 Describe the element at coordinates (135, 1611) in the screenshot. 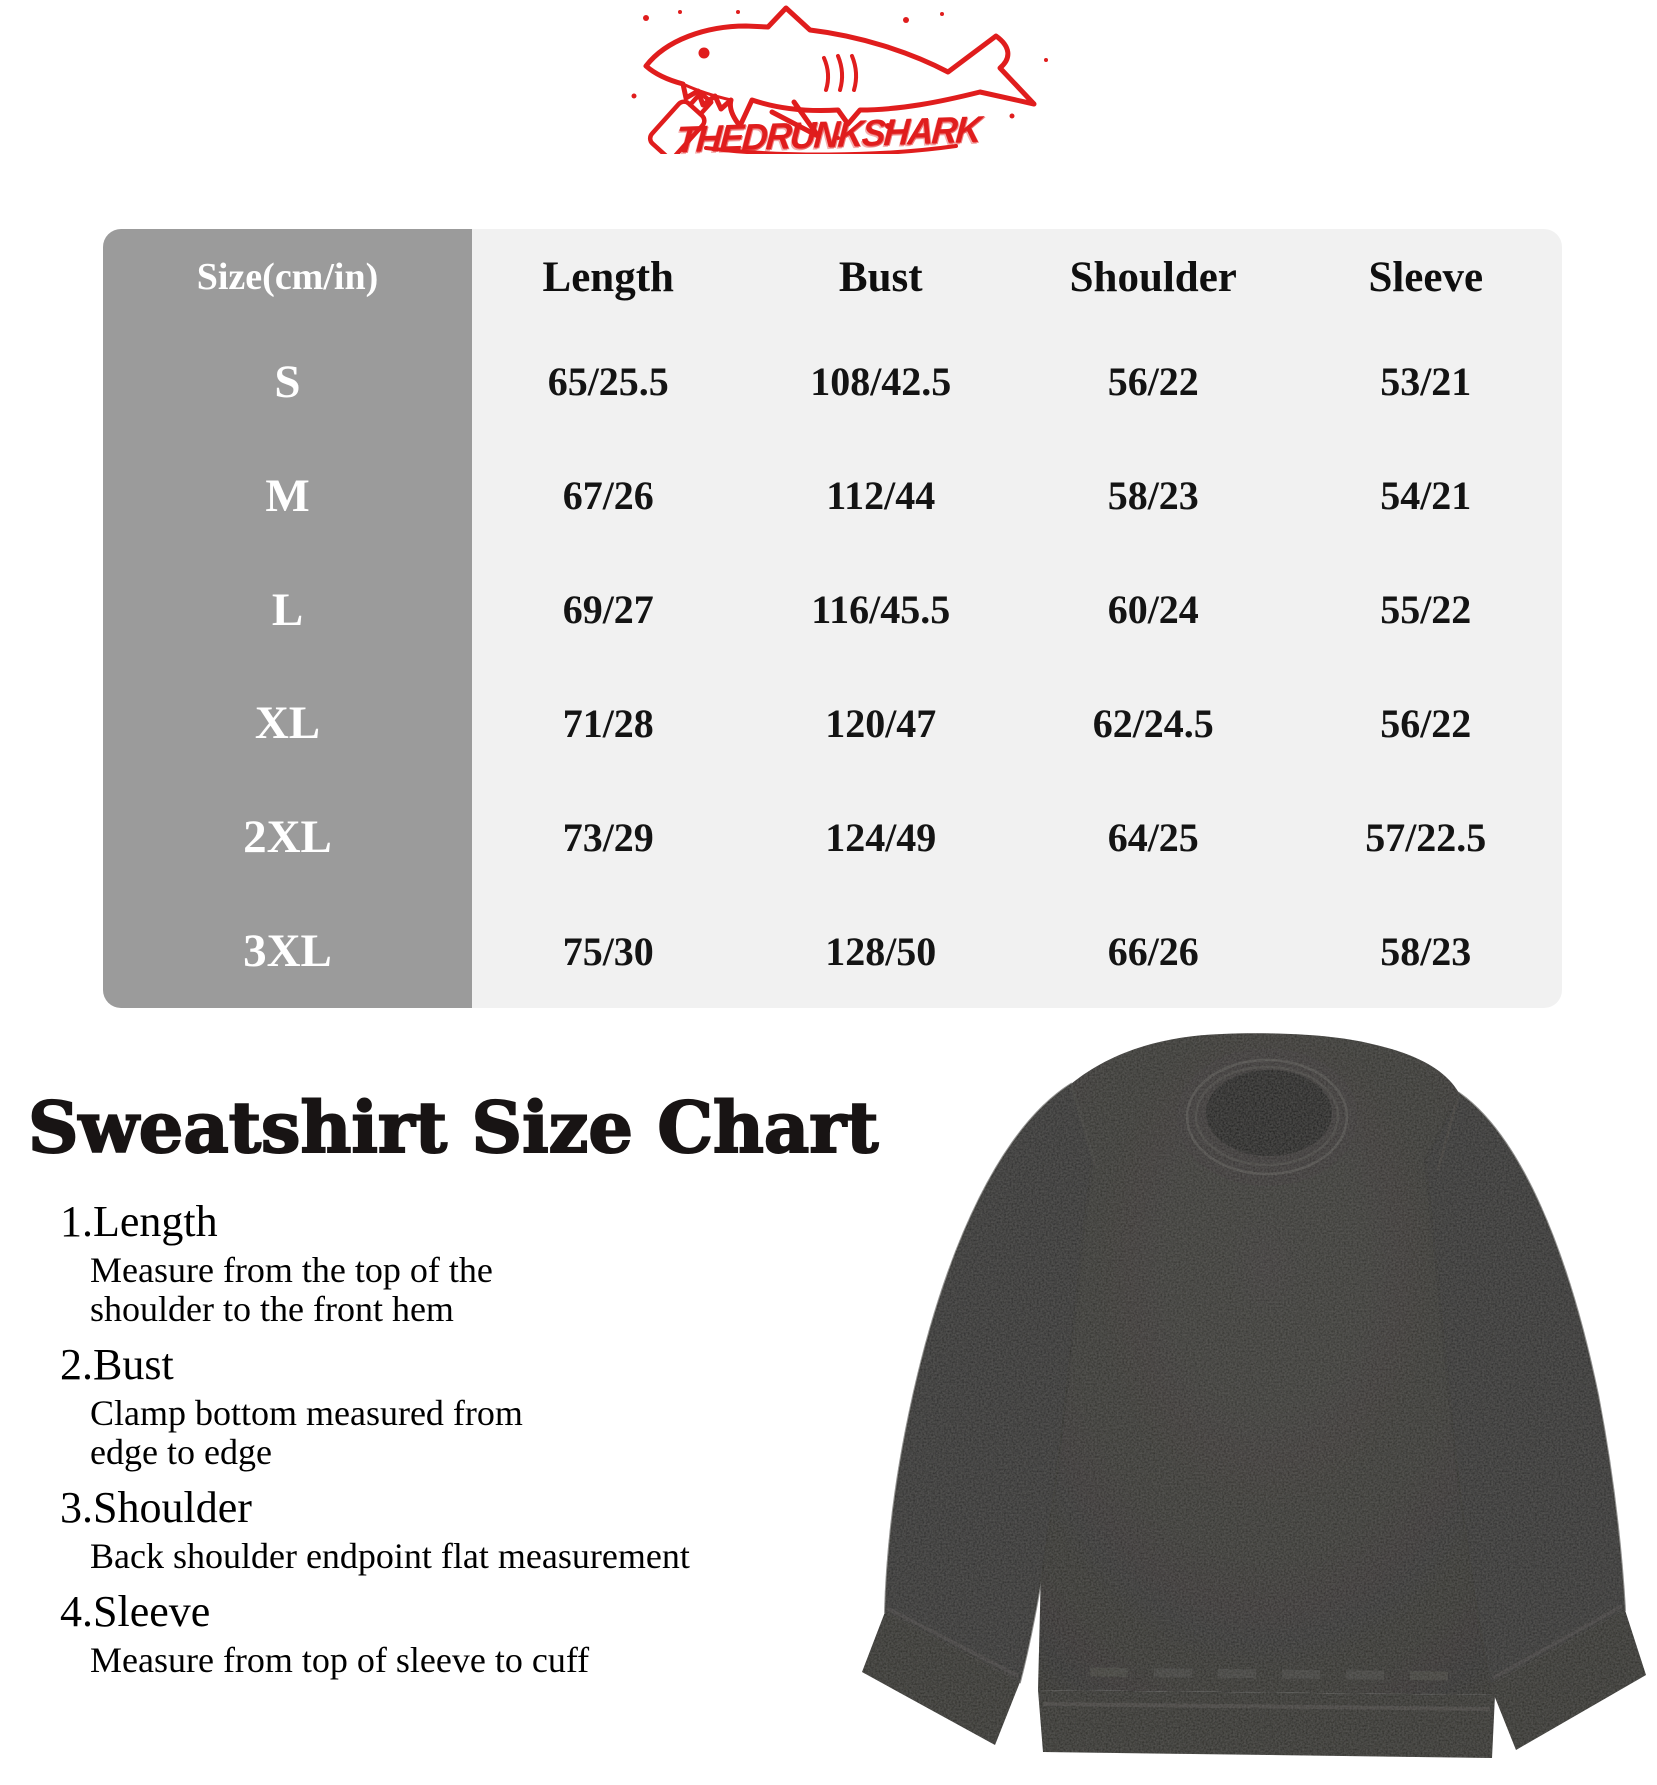

I see `guide-item-label: 4.Sleeve` at that location.